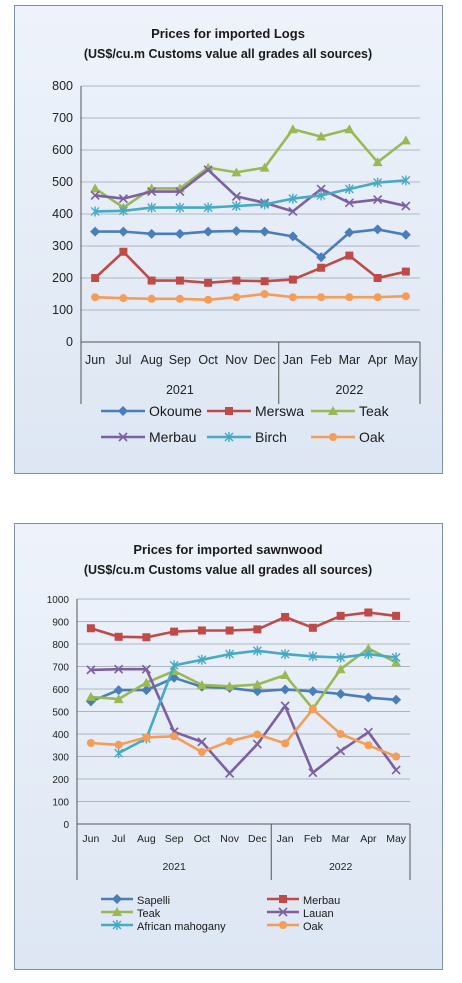 This screenshot has width=462, height=983. What do you see at coordinates (229, 411) in the screenshot?
I see `legend-marker-merswa` at bounding box center [229, 411].